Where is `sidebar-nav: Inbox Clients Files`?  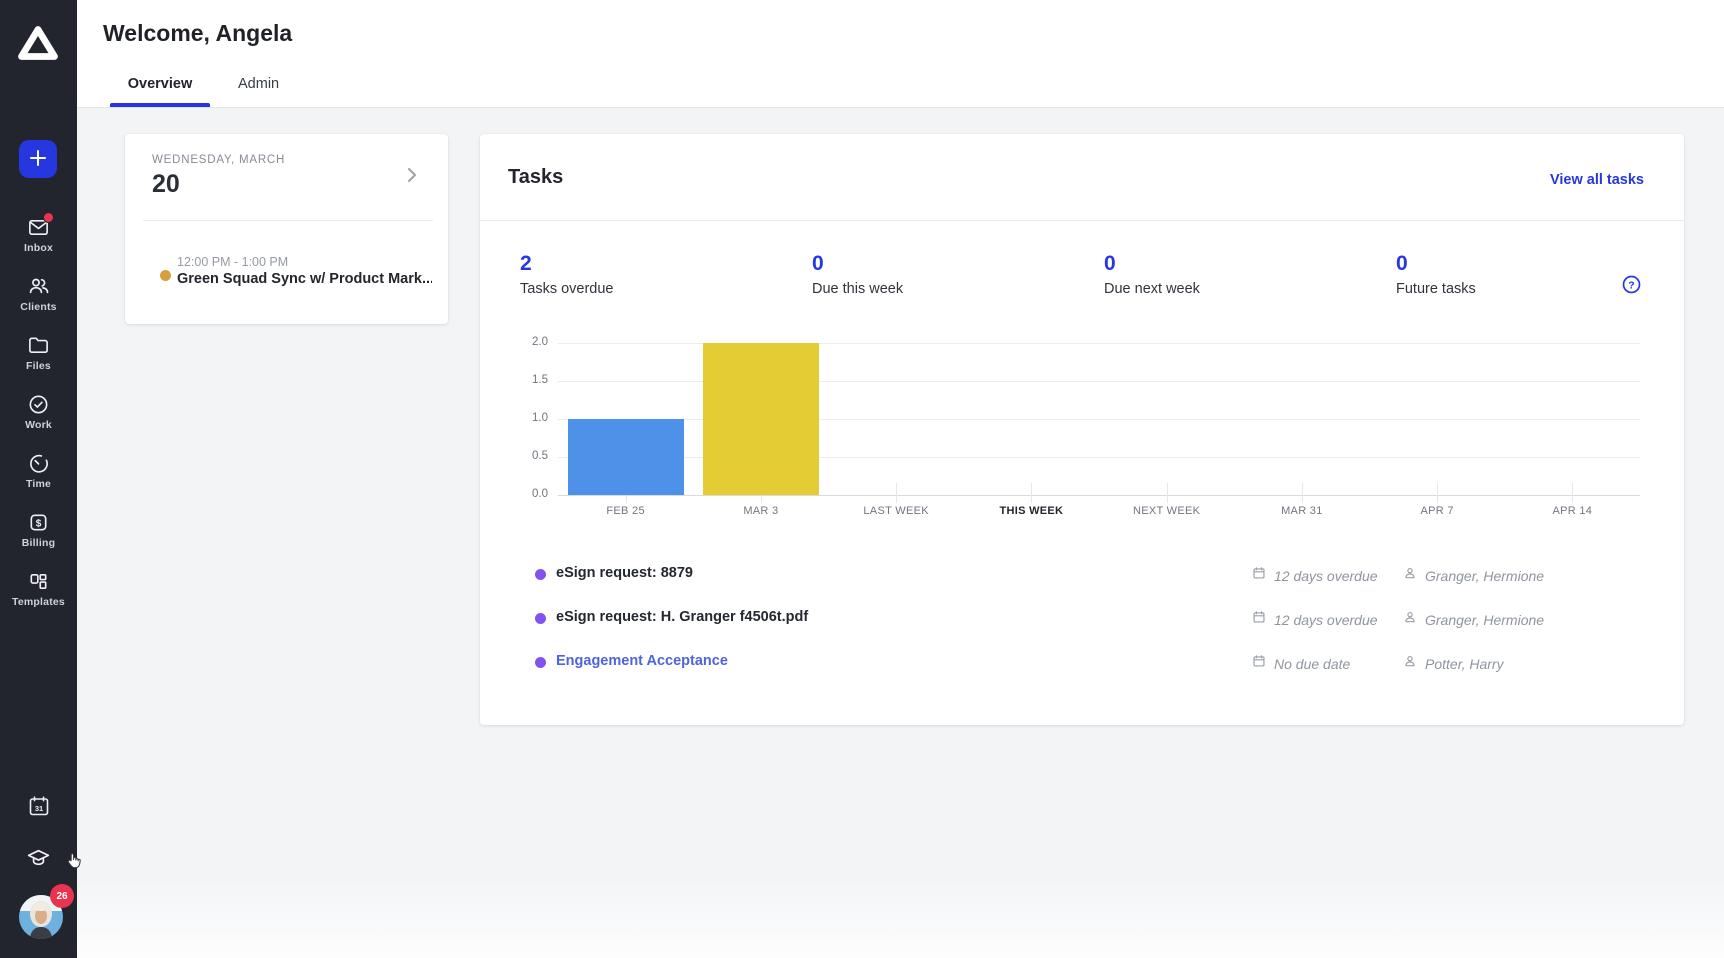
sidebar-nav: Inbox Clients Files is located at coordinates (38, 411).